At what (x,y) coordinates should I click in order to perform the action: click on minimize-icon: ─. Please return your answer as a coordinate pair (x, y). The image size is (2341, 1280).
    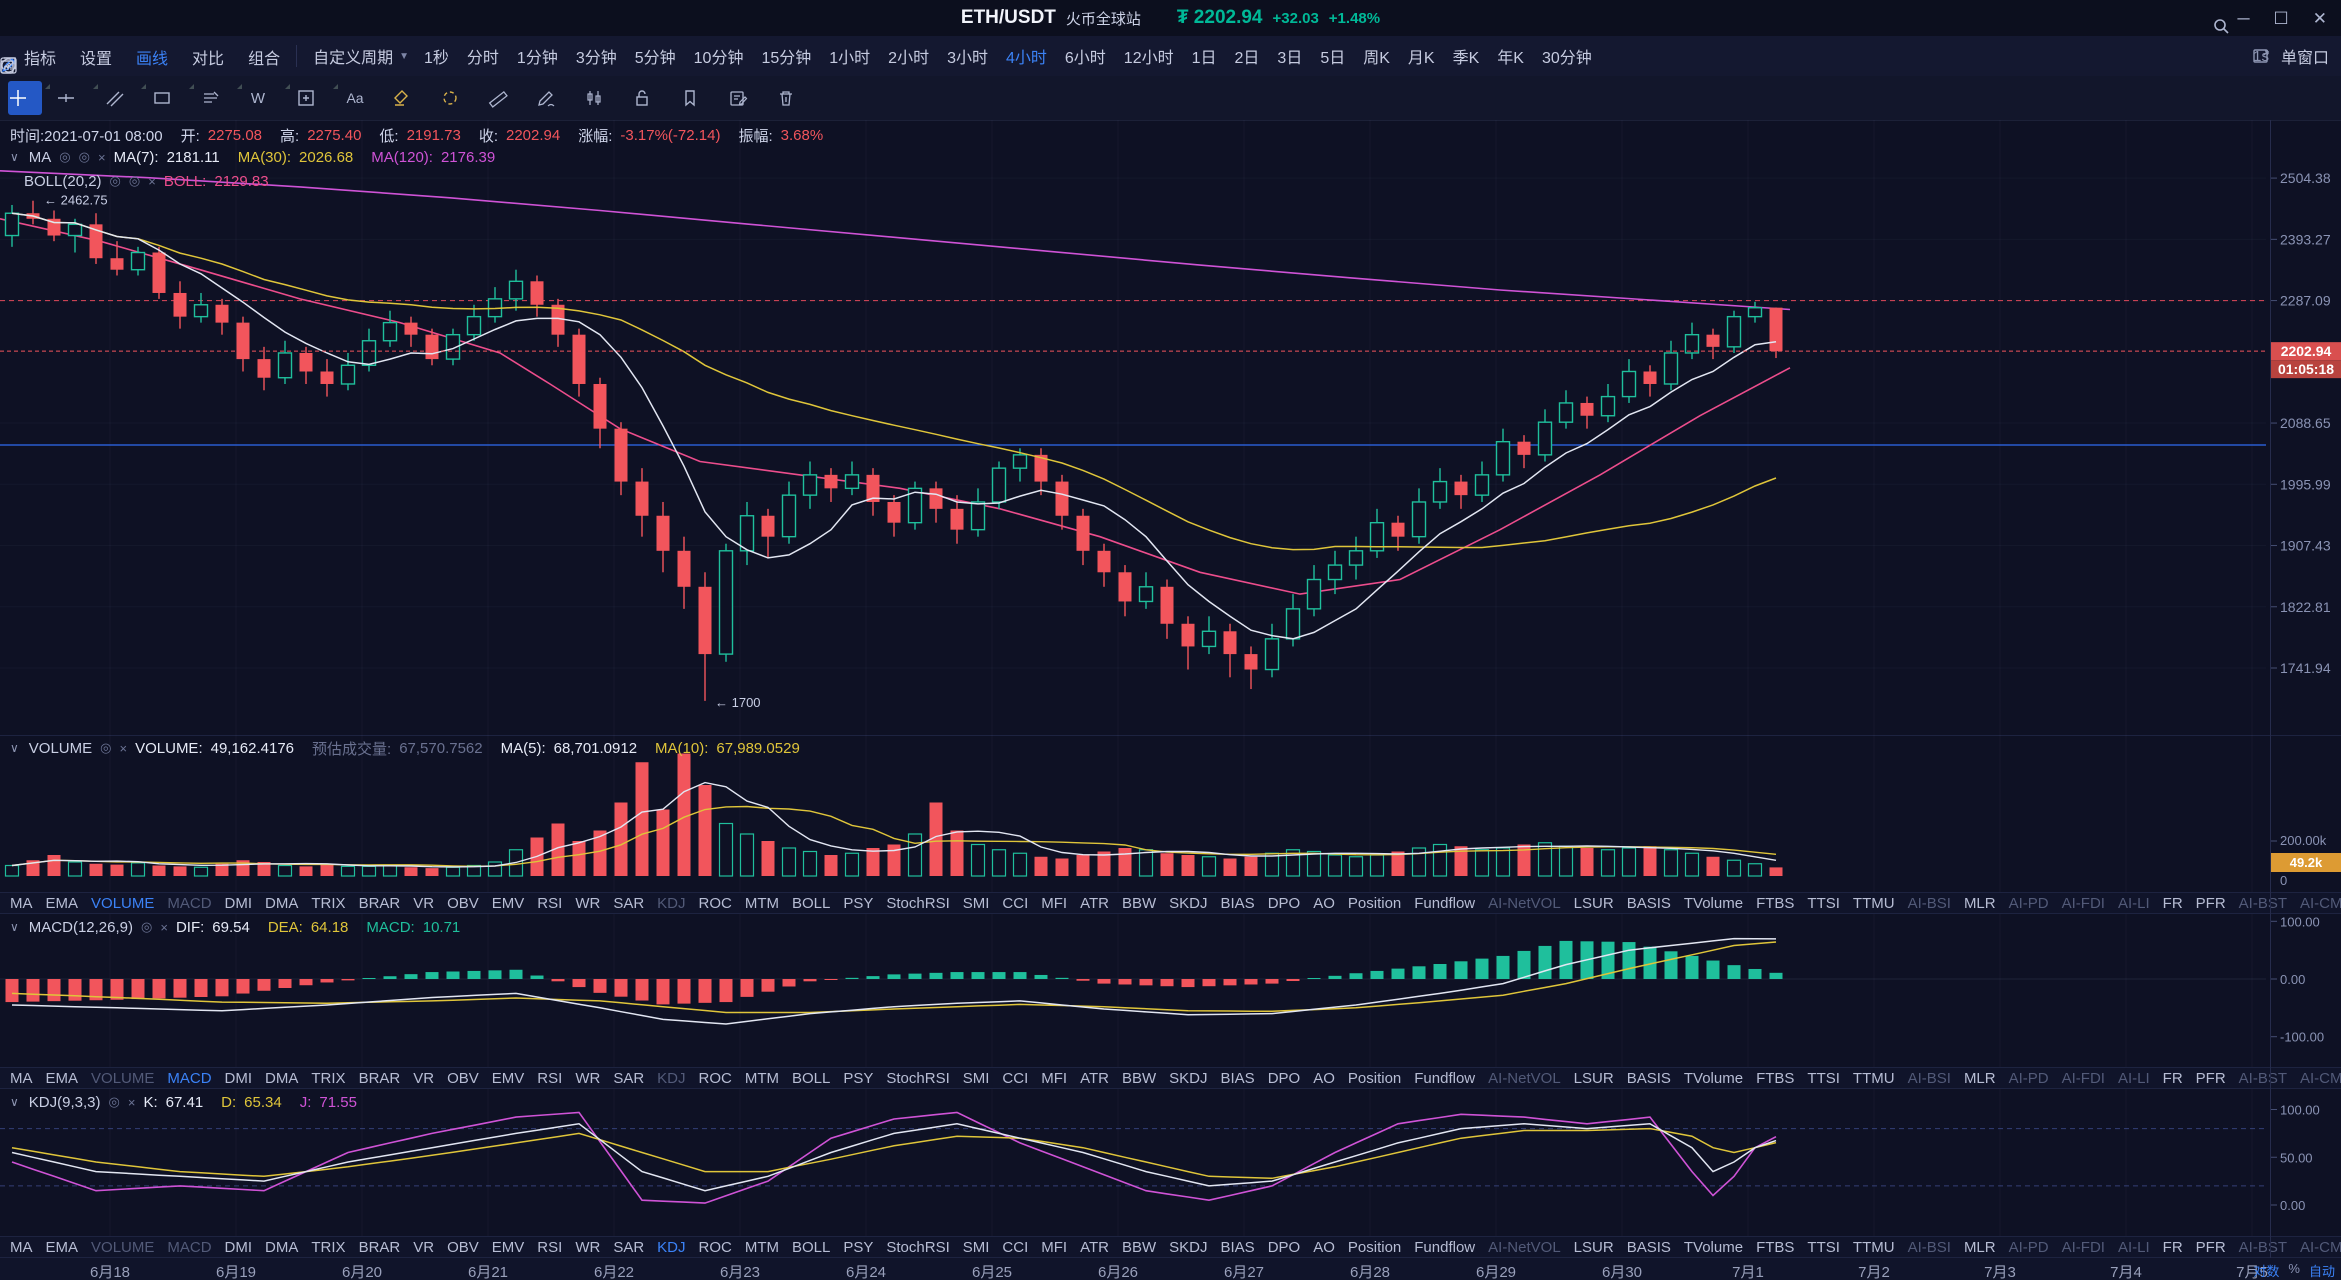
    Looking at the image, I should click on (2243, 18).